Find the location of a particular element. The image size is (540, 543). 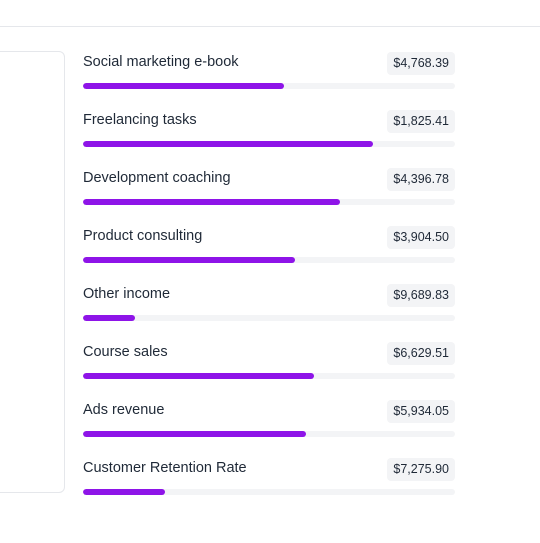

amount-badge: $1,825.41 is located at coordinates (421, 121).